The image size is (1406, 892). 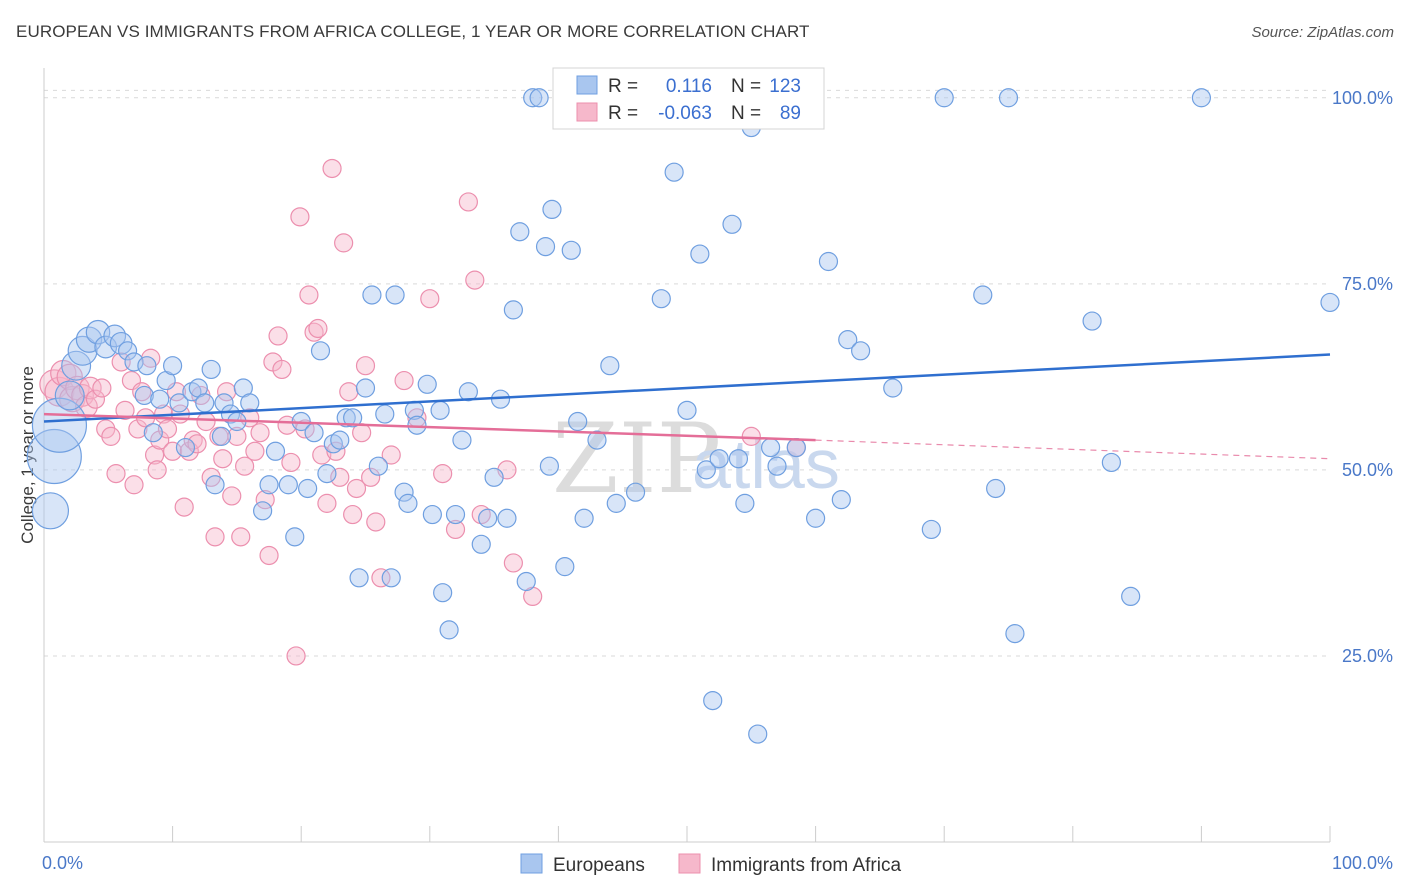 What do you see at coordinates (717, 849) in the screenshot?
I see `x-axis-ticks: 0.0% 100.0%` at bounding box center [717, 849].